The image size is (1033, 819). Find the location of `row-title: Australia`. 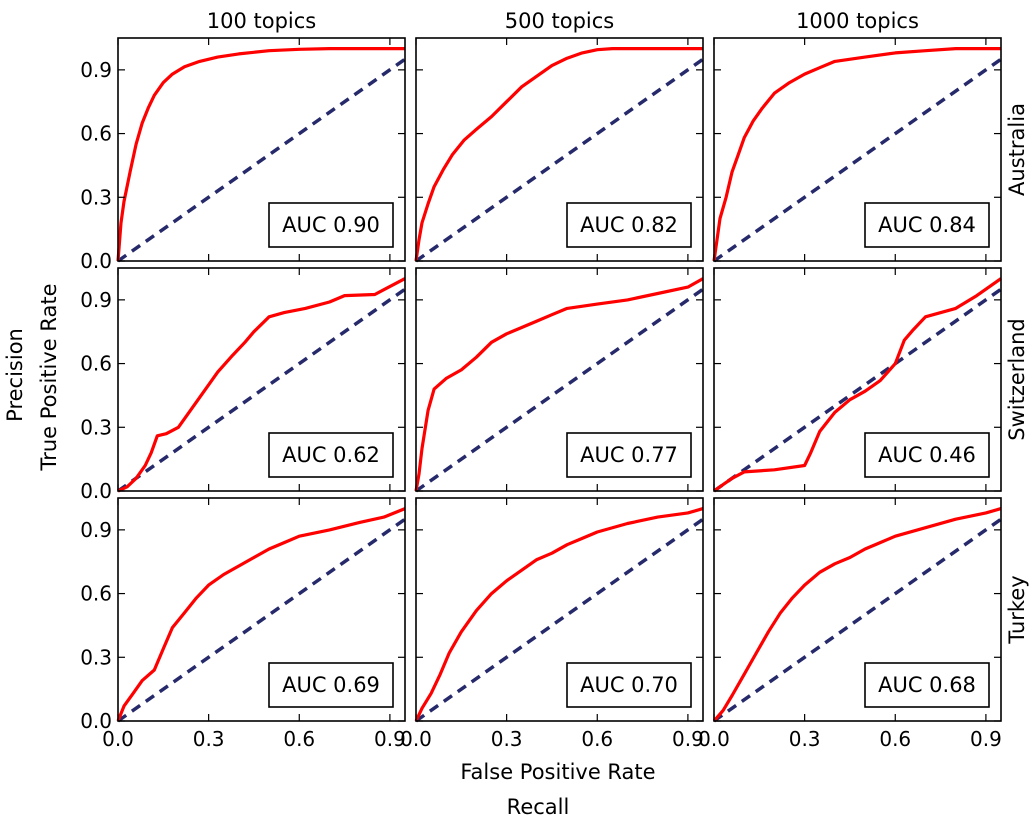

row-title: Australia is located at coordinates (1017, 149).